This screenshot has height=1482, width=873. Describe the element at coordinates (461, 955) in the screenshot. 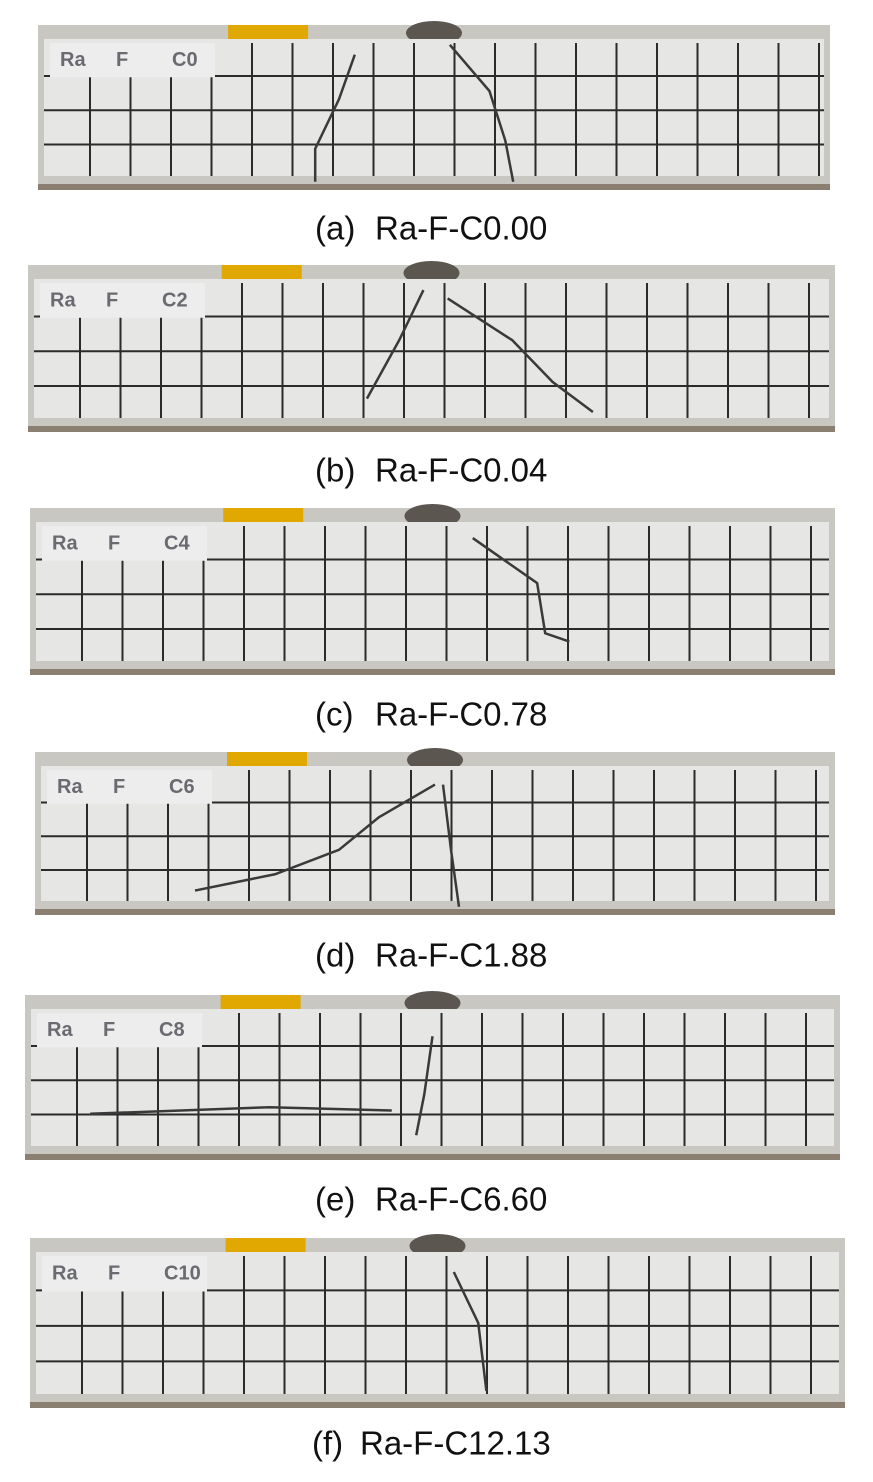

I see `caption: Ra-F-C1.88` at that location.